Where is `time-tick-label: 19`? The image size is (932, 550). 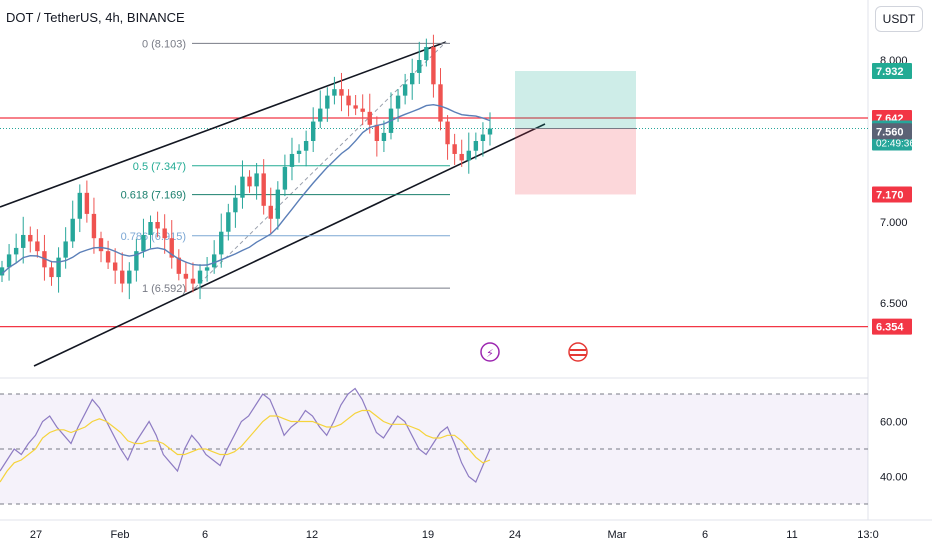
time-tick-label: 19 is located at coordinates (428, 535).